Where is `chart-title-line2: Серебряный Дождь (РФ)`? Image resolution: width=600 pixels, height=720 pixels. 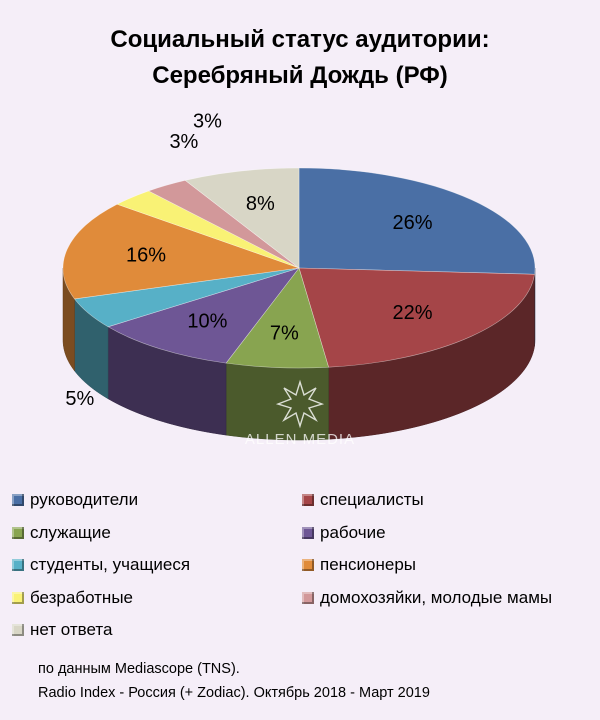
chart-title-line2: Серебряный Дождь (РФ) is located at coordinates (300, 75).